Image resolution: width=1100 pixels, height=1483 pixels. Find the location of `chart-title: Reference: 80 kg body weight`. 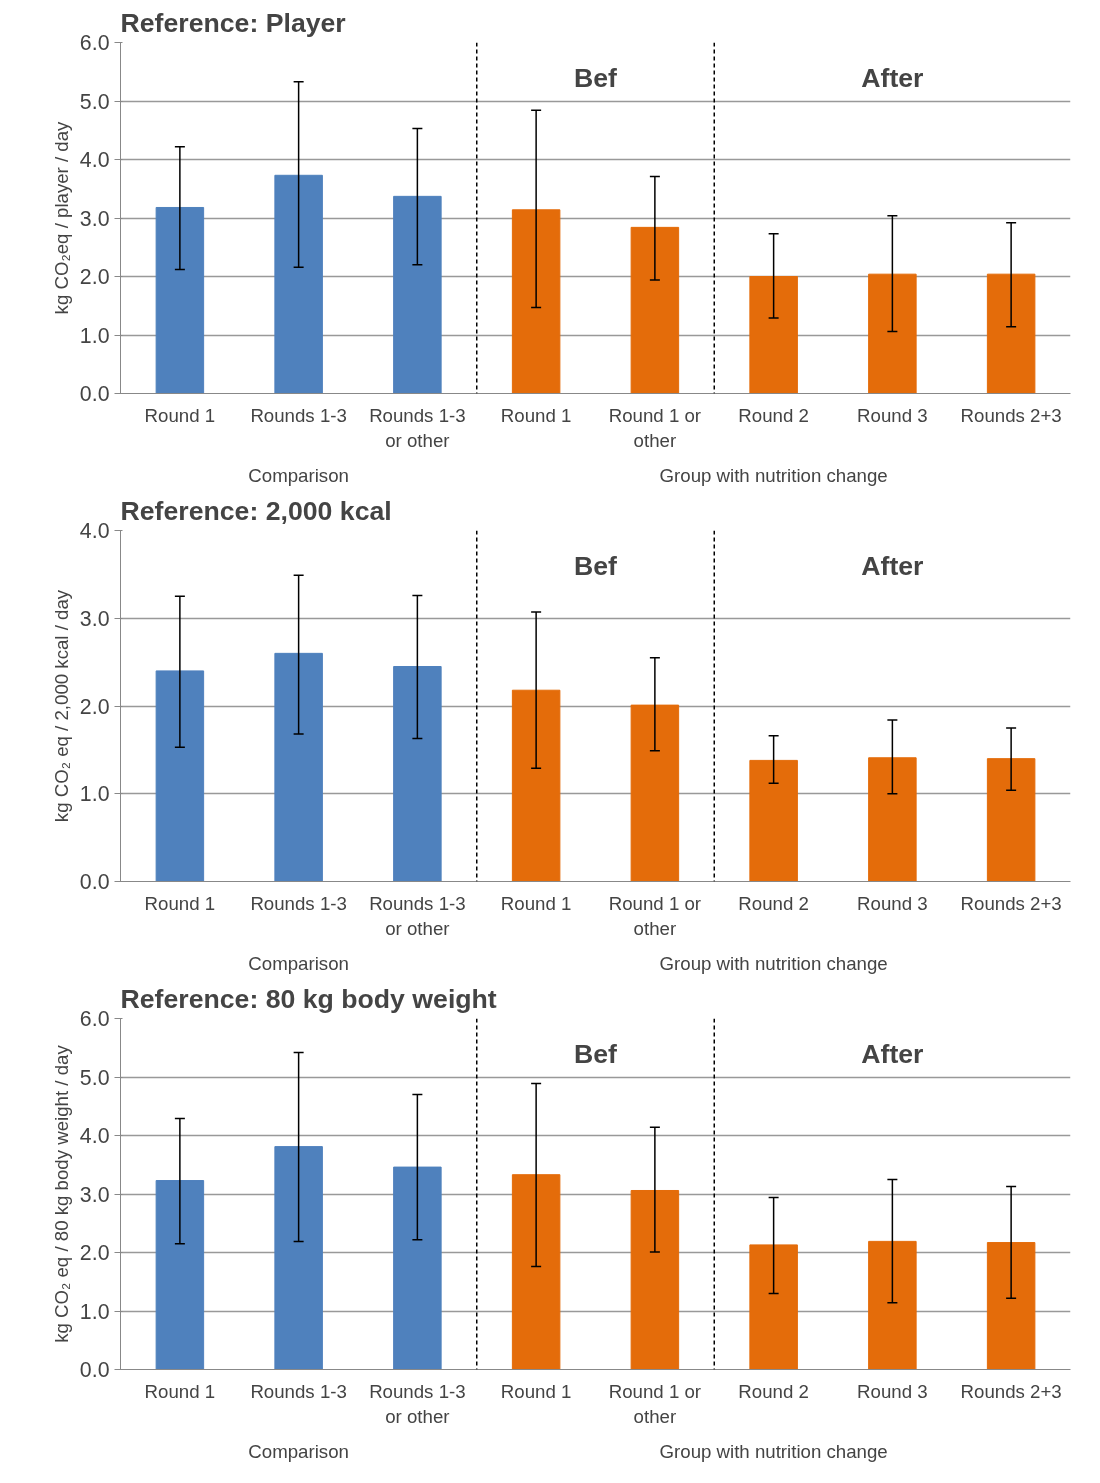

chart-title: Reference: 80 kg body weight is located at coordinates (308, 998).